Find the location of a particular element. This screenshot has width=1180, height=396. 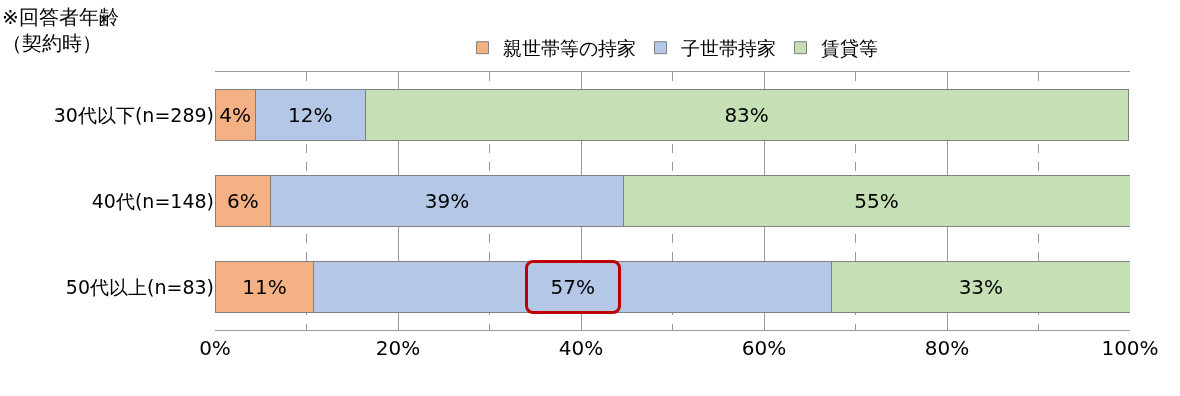

x-tick-label: 20% is located at coordinates (398, 348).